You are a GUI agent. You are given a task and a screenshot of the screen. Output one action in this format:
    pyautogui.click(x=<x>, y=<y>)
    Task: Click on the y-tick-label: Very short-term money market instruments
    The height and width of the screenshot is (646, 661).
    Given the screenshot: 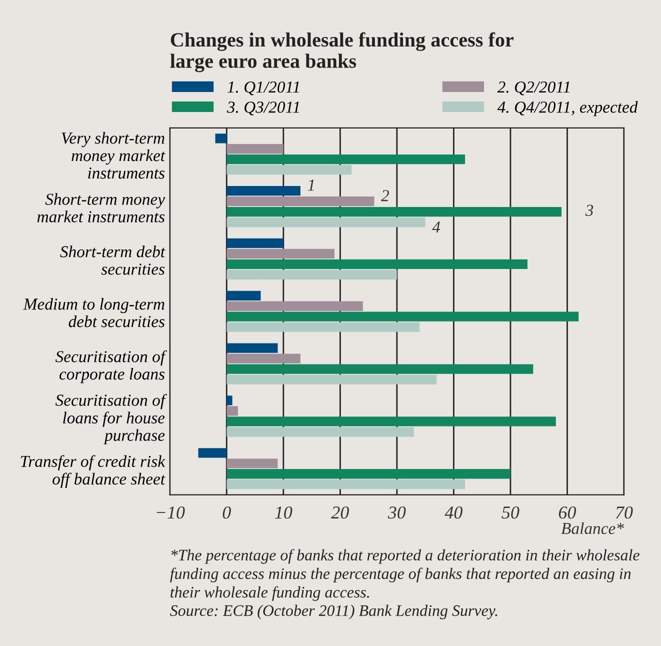 What is the action you would take?
    pyautogui.click(x=114, y=155)
    